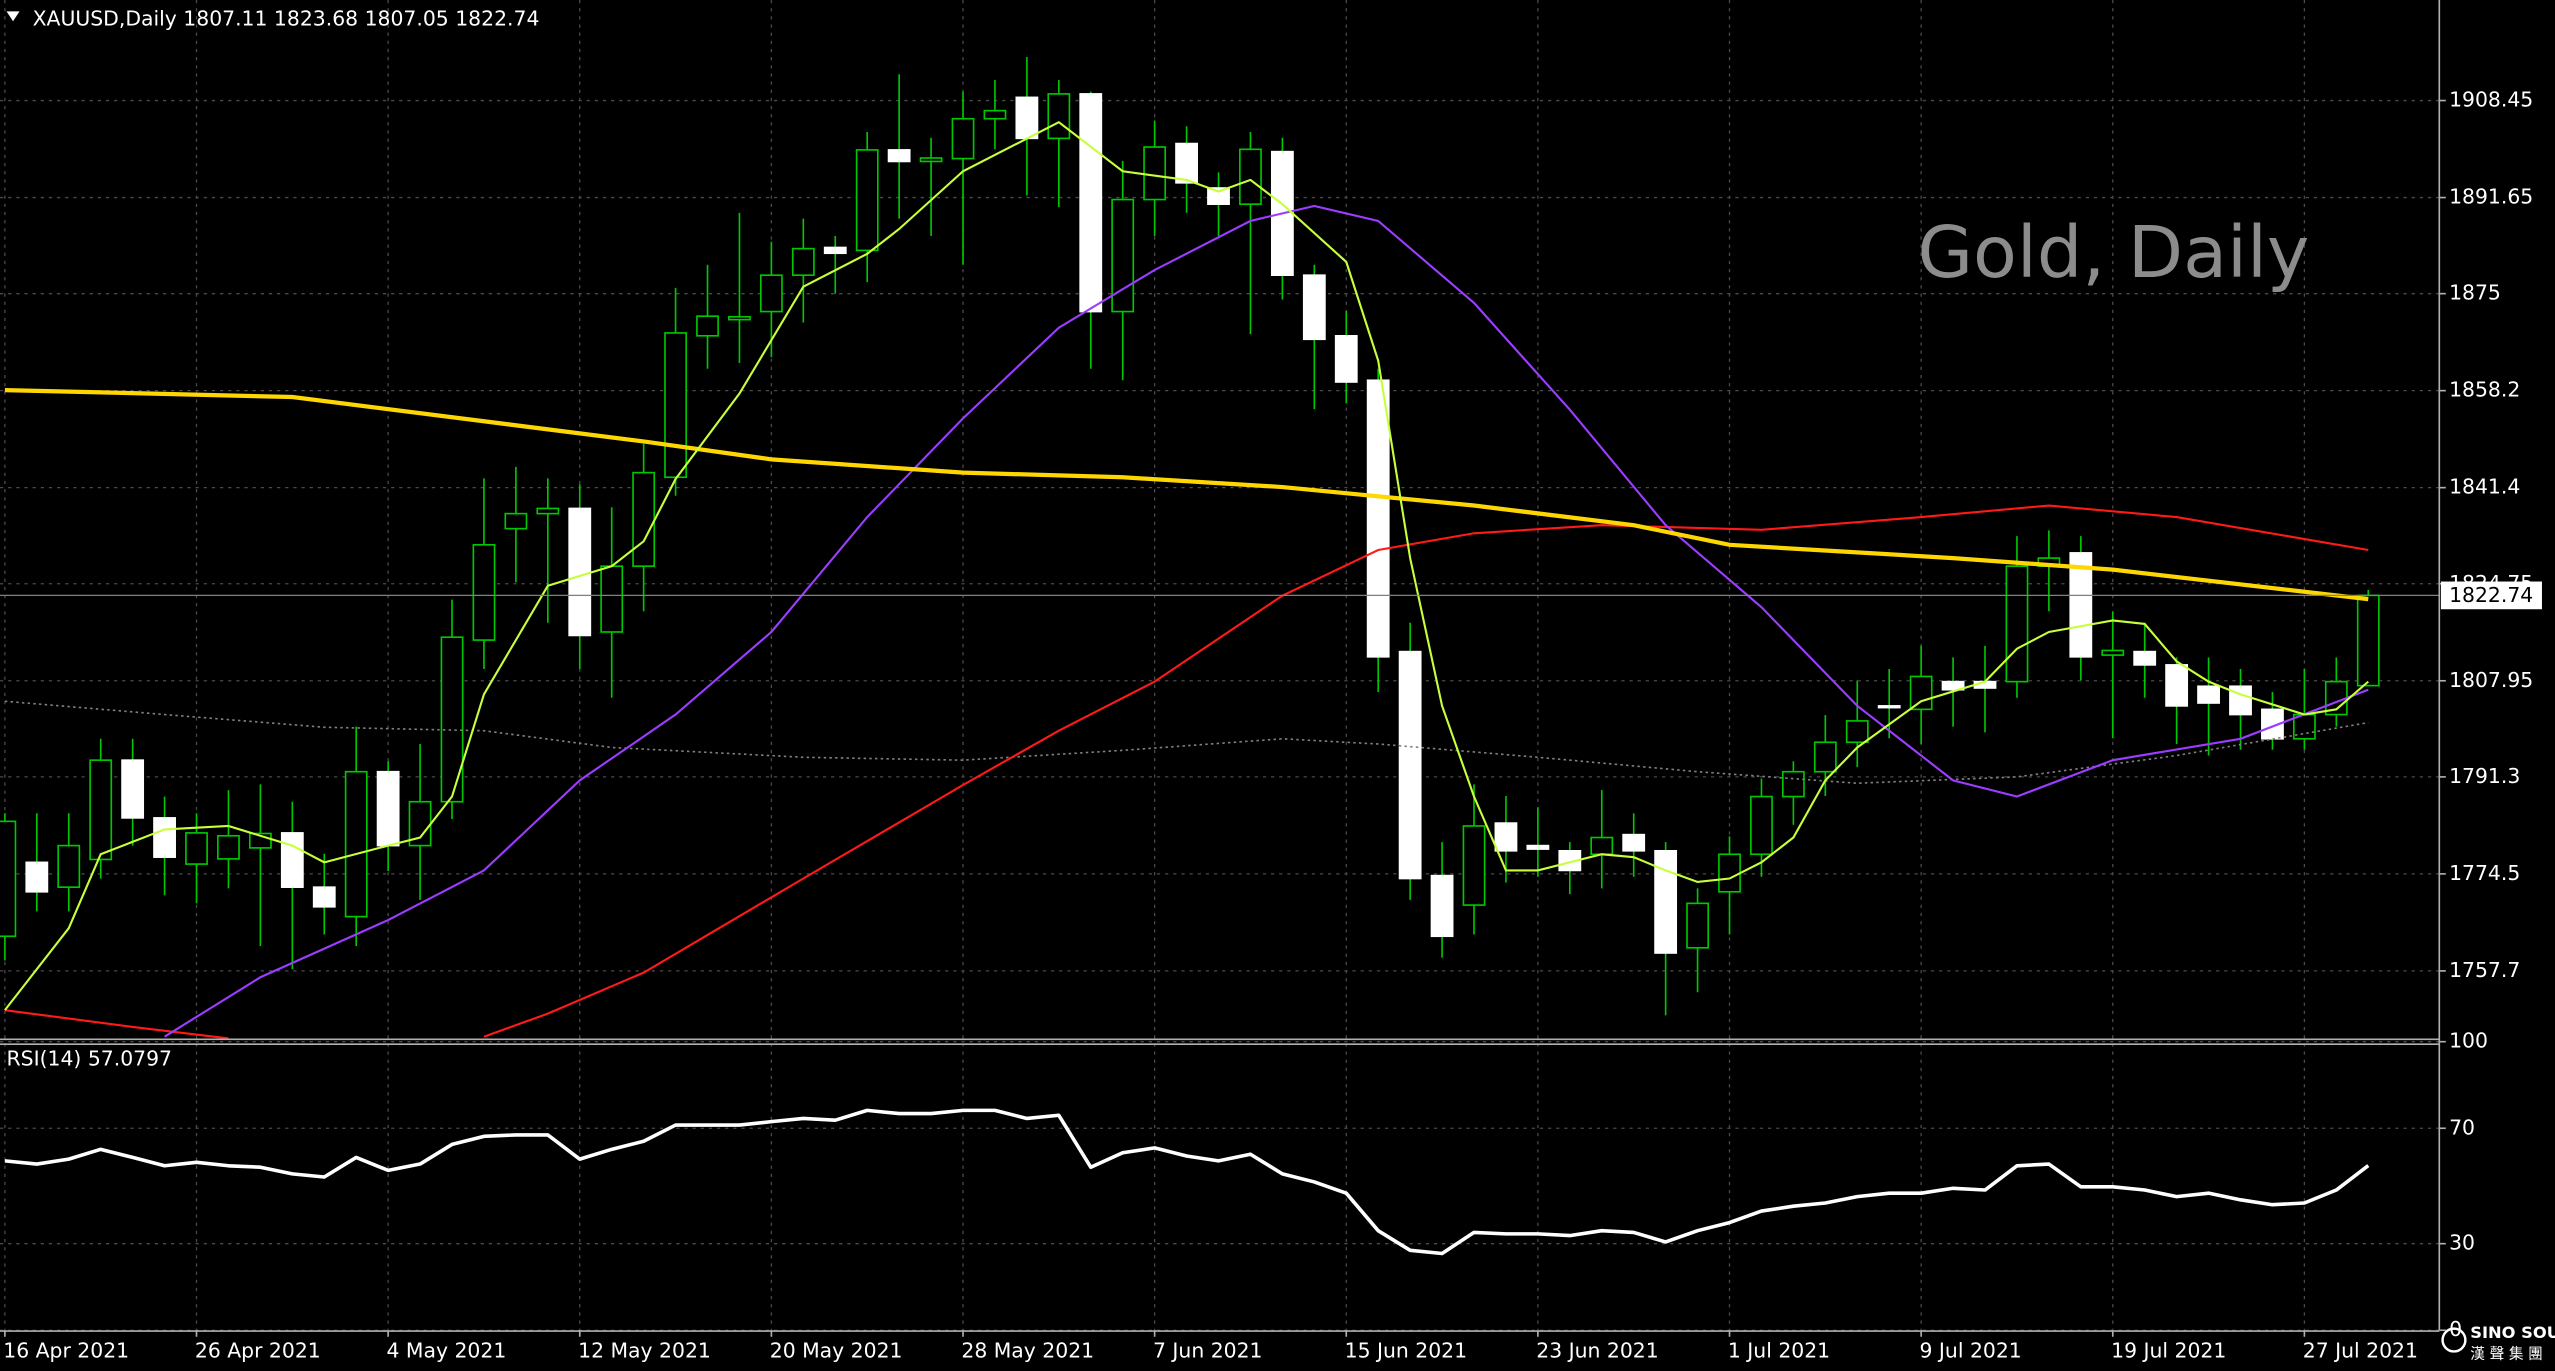  Describe the element at coordinates (2468, 1041) in the screenshot. I see `y-tick-label: 100` at that location.